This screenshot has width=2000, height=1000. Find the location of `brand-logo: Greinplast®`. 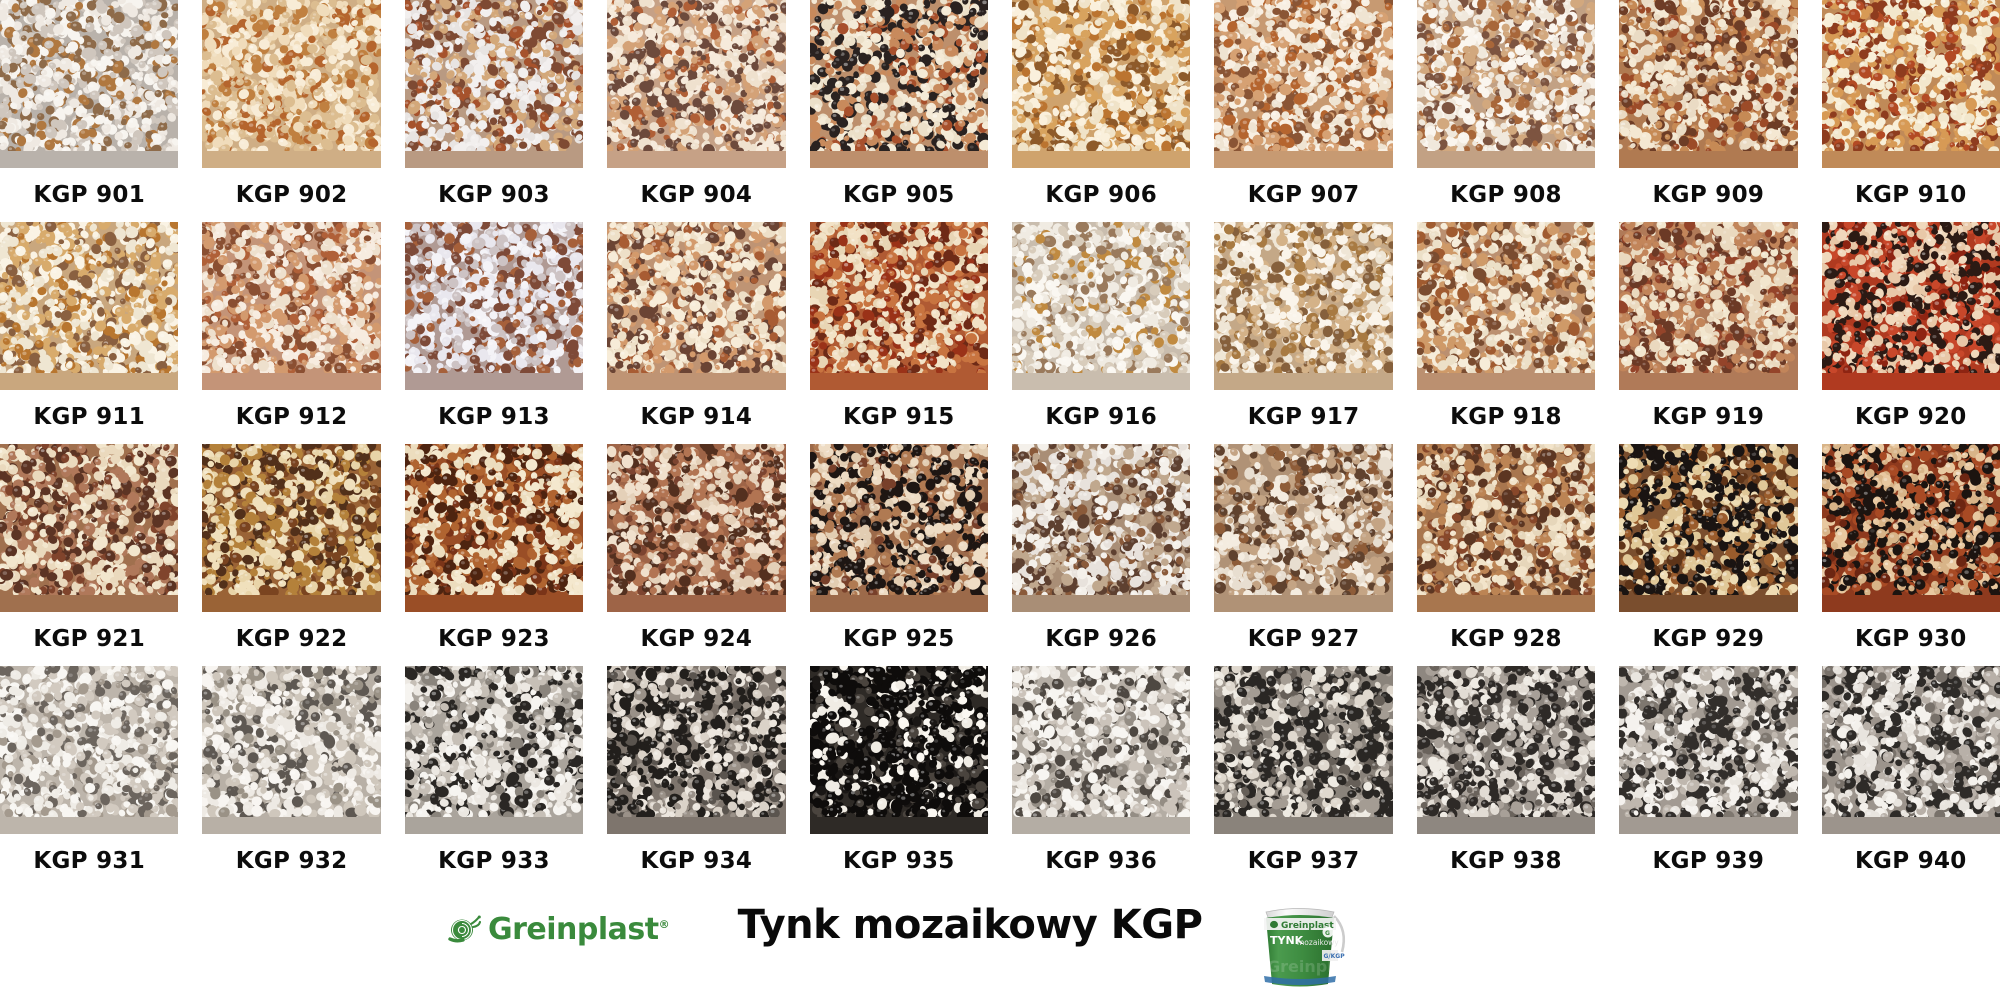

brand-logo: Greinplast® is located at coordinates (558, 929).